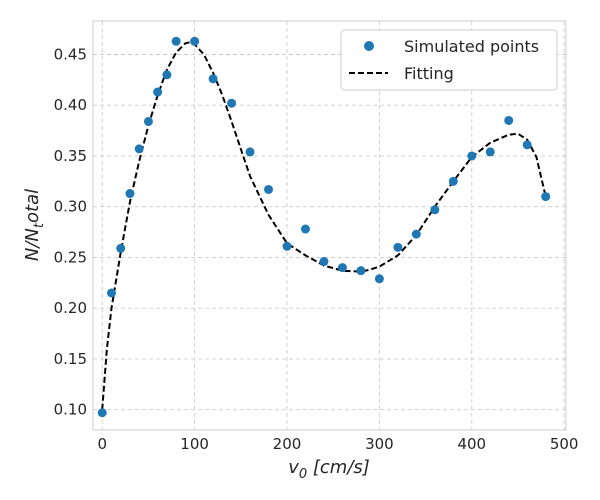 This screenshot has width=600, height=500. What do you see at coordinates (70, 308) in the screenshot?
I see `y-tick-label: 0.20` at bounding box center [70, 308].